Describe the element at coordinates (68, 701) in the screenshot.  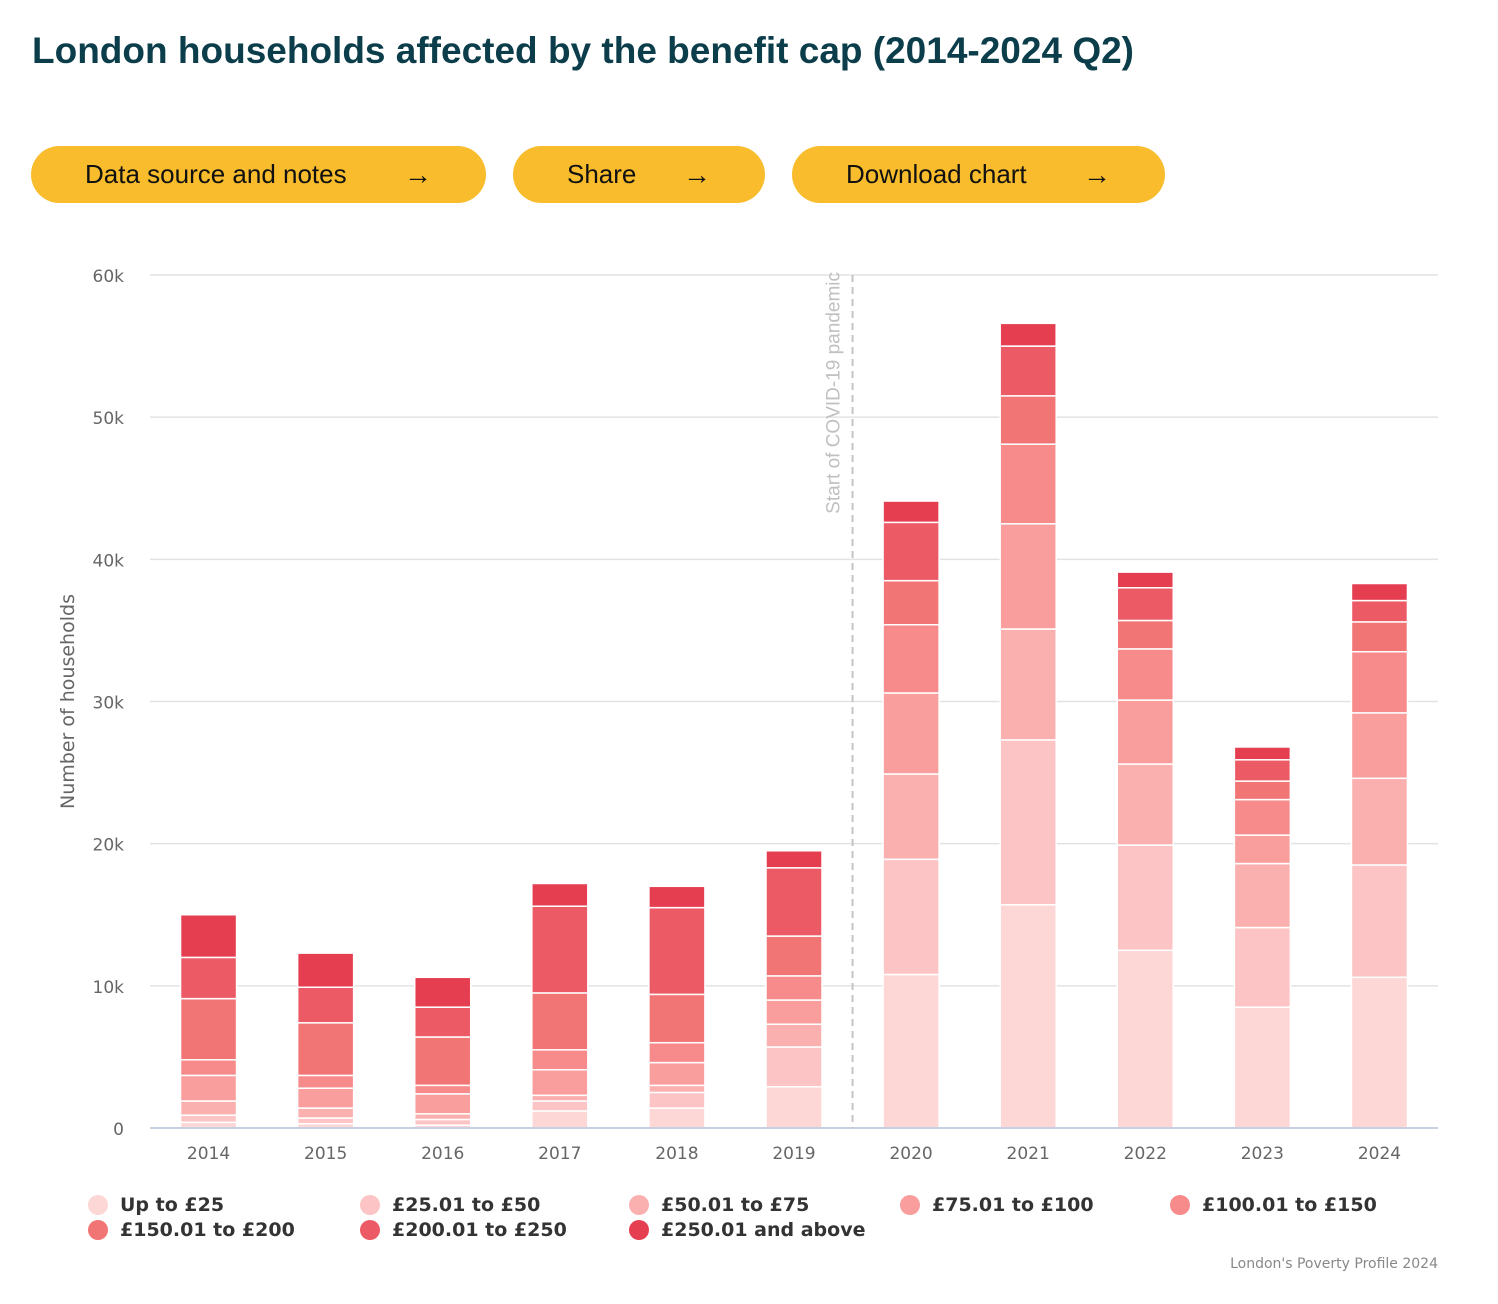
I see `y-axis-label: Number of households` at that location.